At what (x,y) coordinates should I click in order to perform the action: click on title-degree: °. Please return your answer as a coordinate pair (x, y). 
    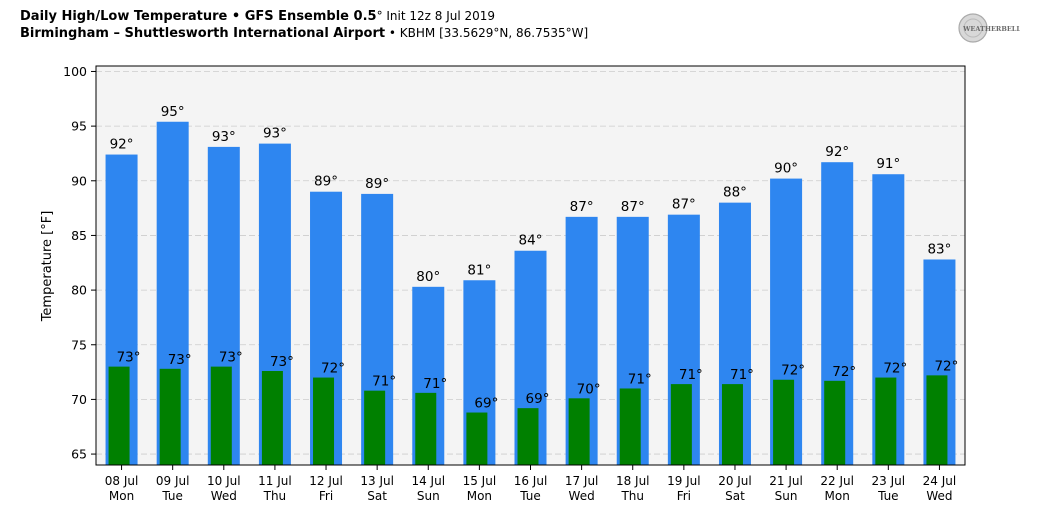
    Looking at the image, I should click on (379, 16).